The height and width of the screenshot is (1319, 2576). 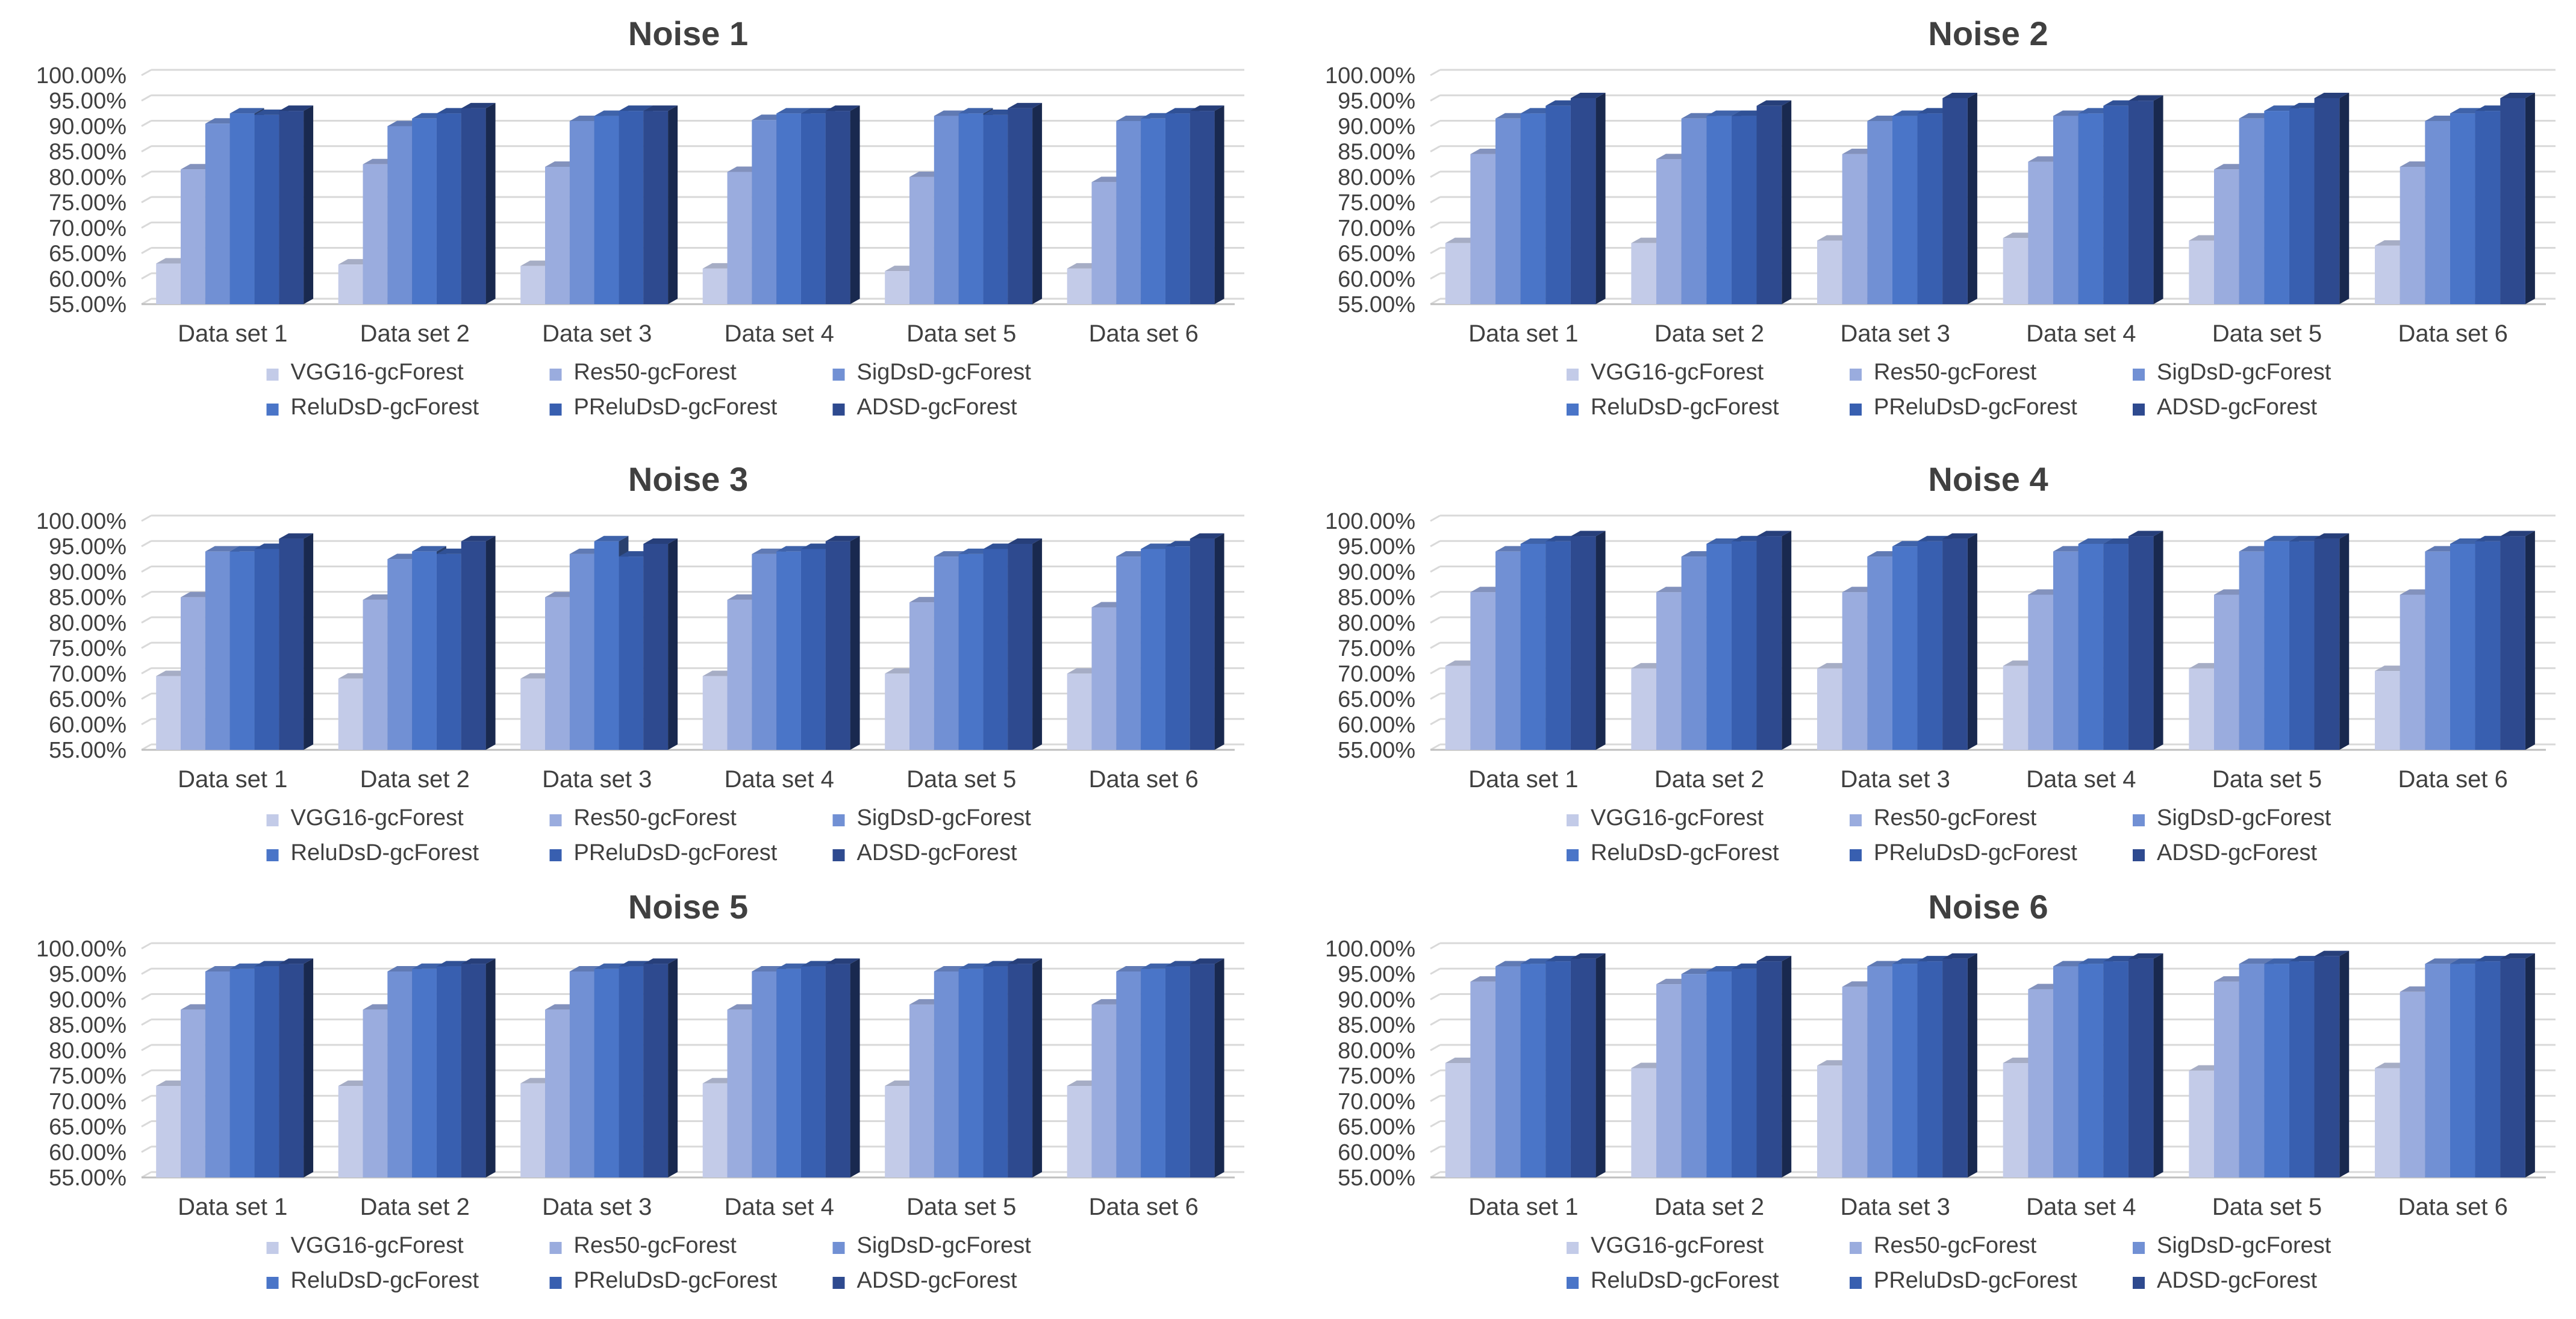 I want to click on chart-title: Noise 3, so click(x=688, y=479).